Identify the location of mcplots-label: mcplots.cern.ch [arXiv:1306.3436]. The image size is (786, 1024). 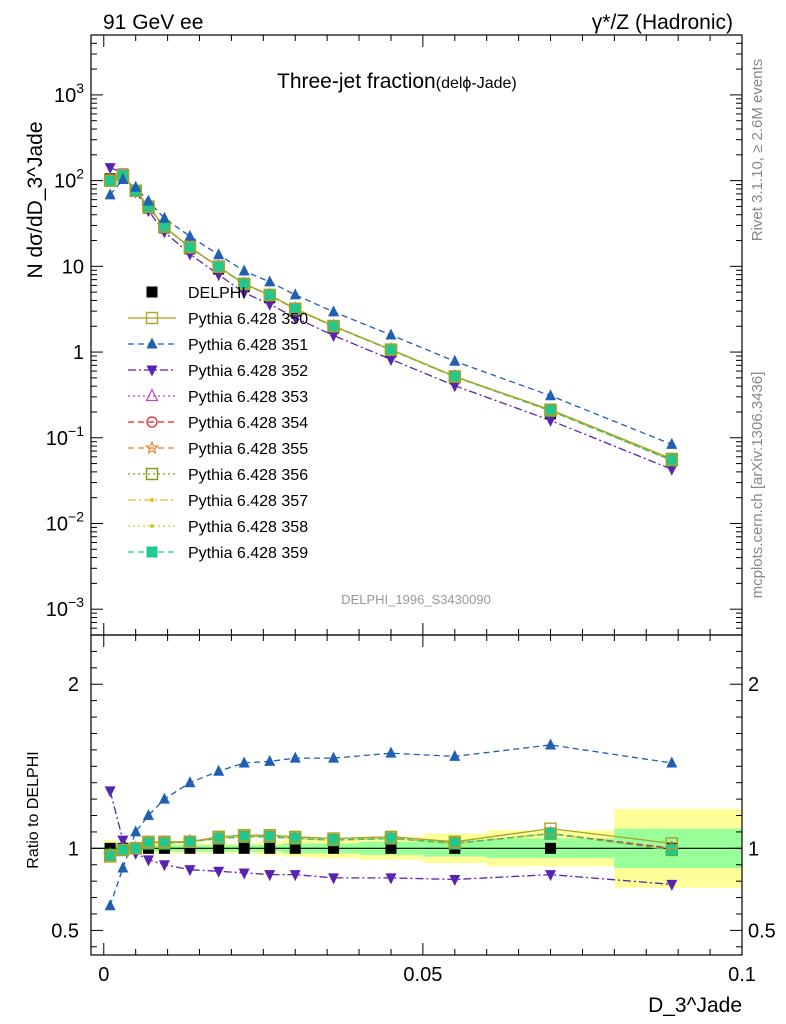
(757, 485).